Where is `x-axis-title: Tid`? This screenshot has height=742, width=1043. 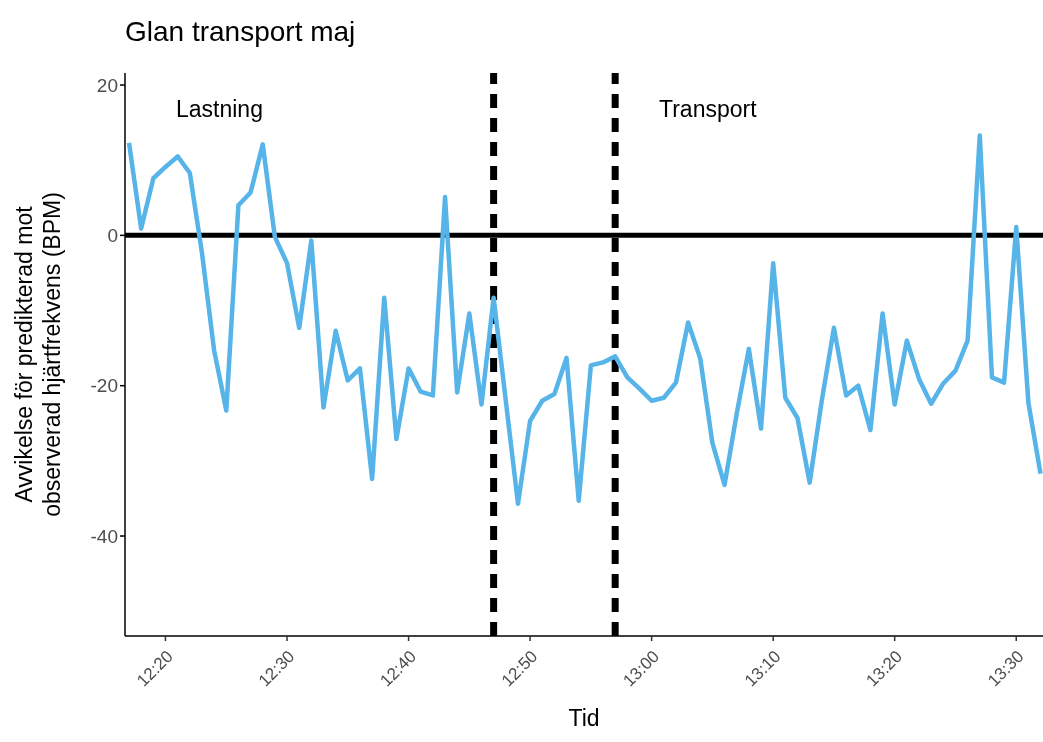
x-axis-title: Tid is located at coordinates (584, 718).